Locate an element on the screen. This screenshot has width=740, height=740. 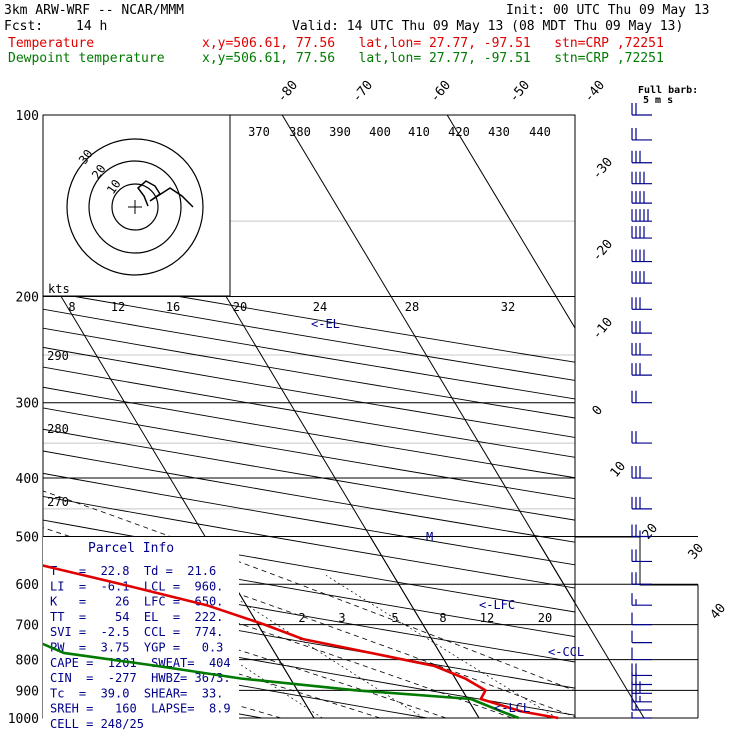
isotherm-label-top: -50 is located at coordinates (520, 92).